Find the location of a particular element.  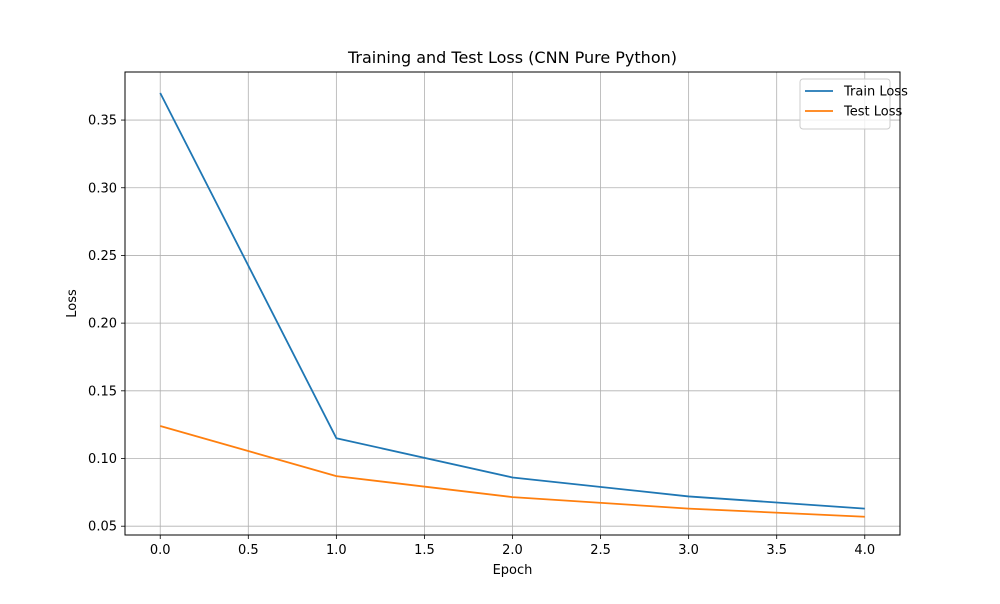

x-tick-label: 4.0 is located at coordinates (864, 550).